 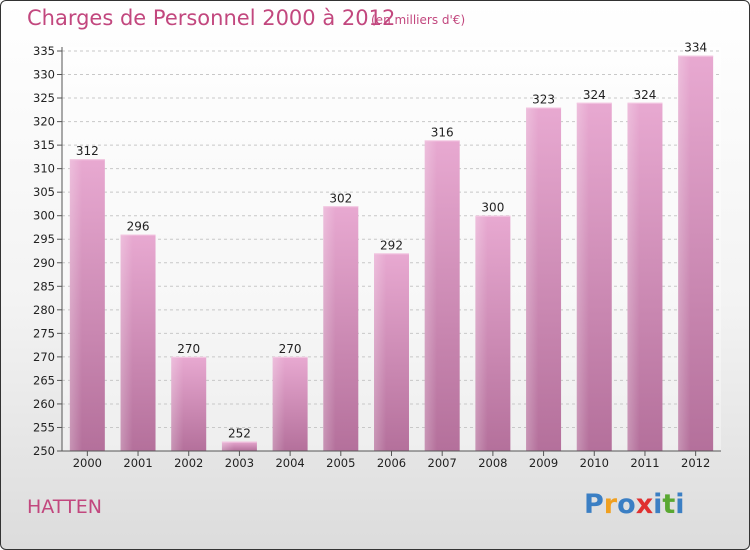 I want to click on data-label-2010: 324, so click(x=594, y=95).